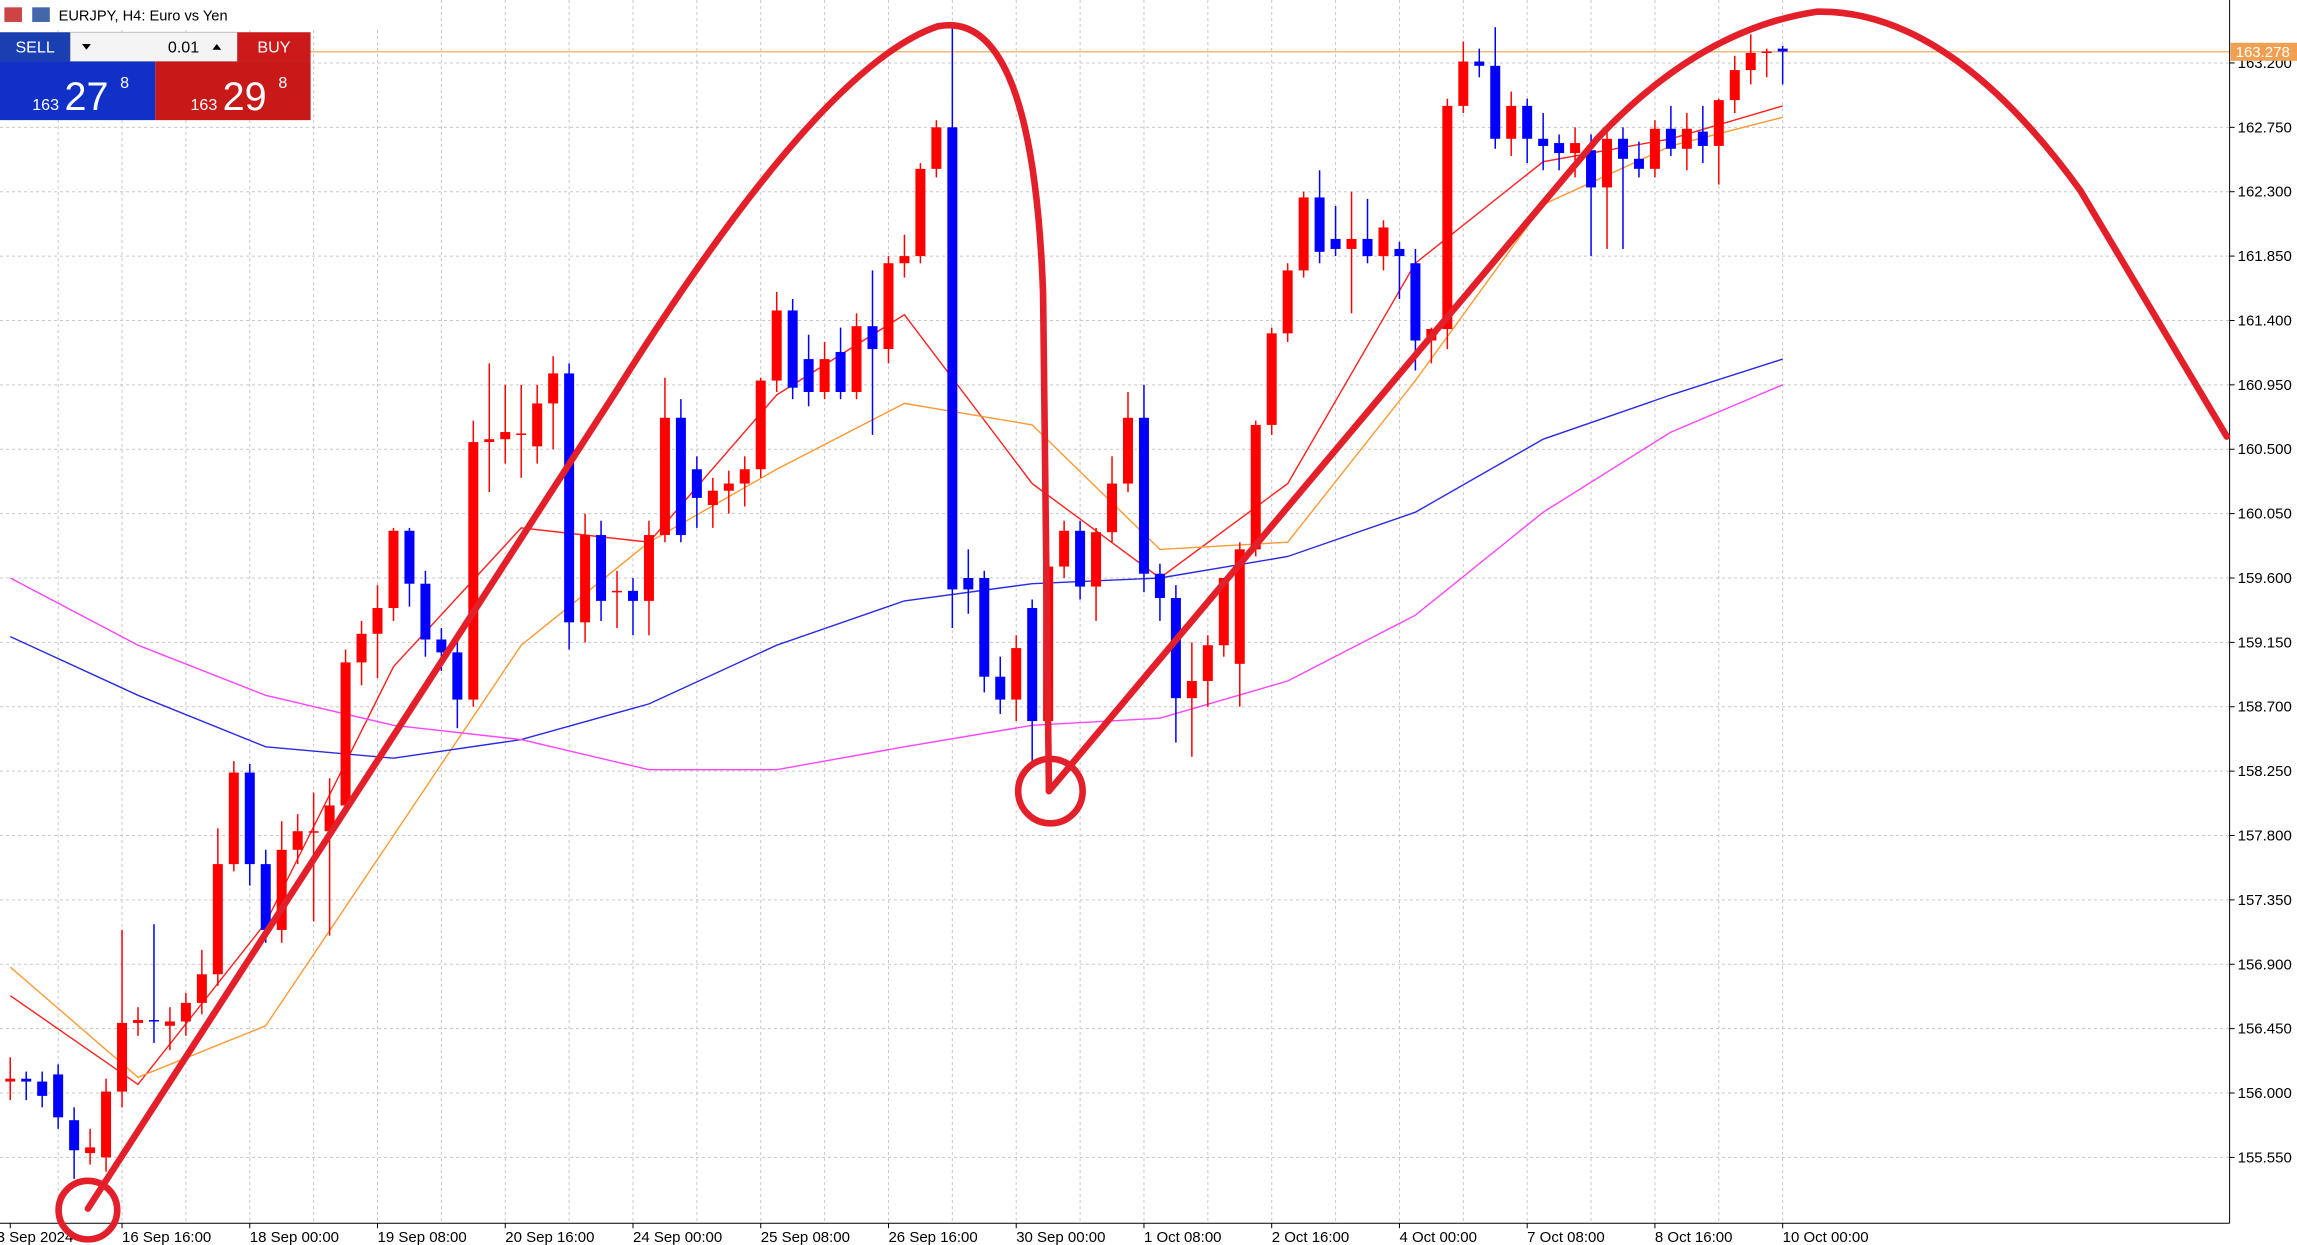  Describe the element at coordinates (2265, 707) in the screenshot. I see `y-tick-label: 158.700` at that location.